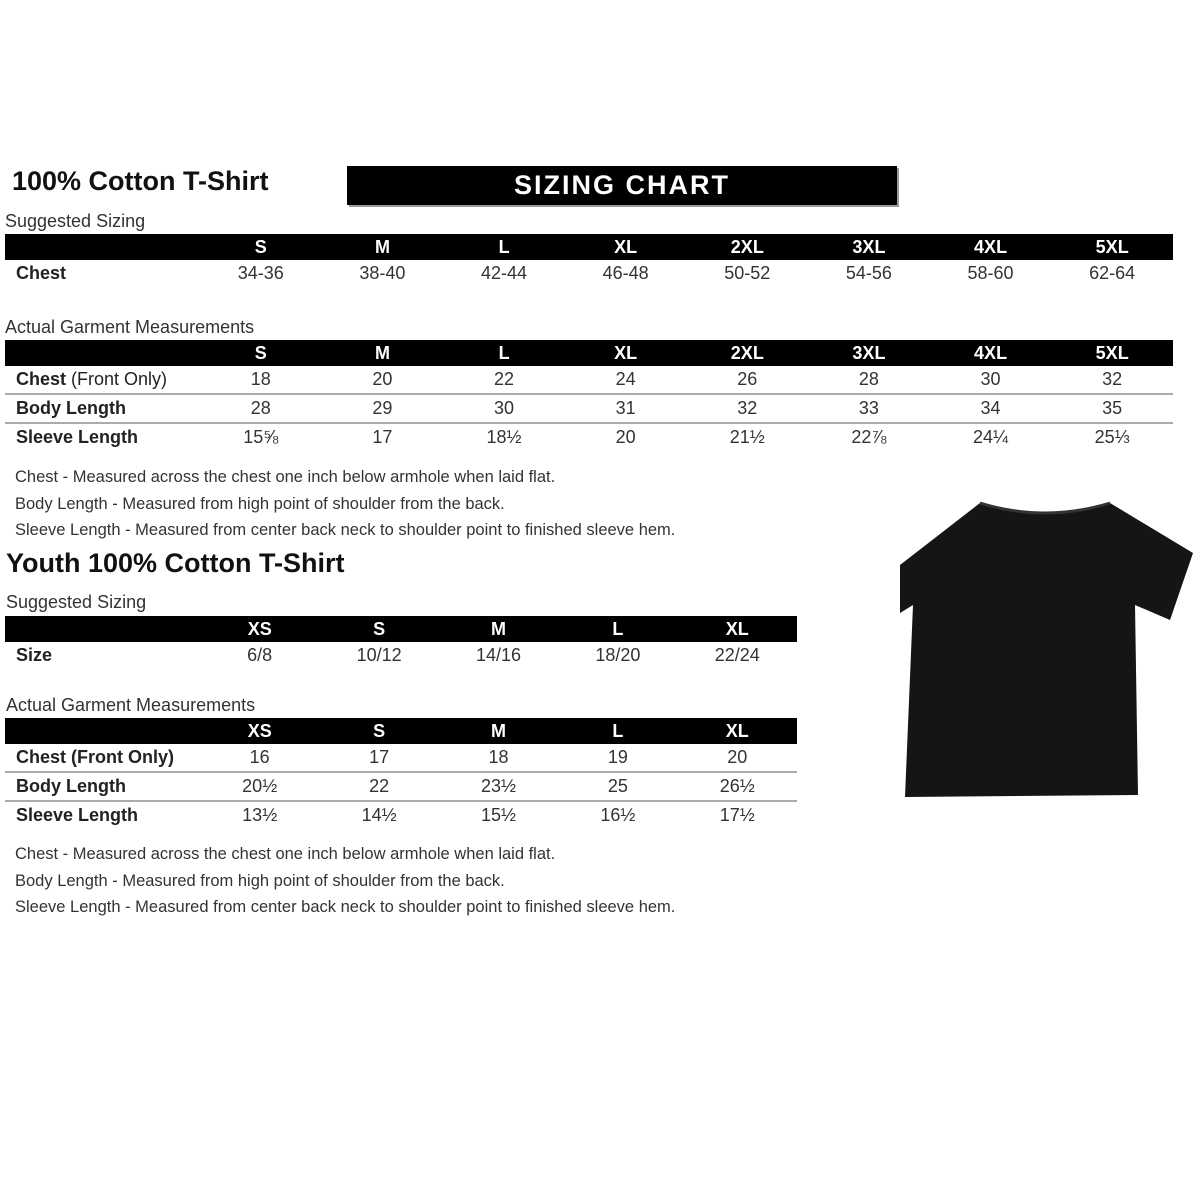 The width and height of the screenshot is (1200, 1200). Describe the element at coordinates (869, 409) in the screenshot. I see `table-cell: 33` at that location.